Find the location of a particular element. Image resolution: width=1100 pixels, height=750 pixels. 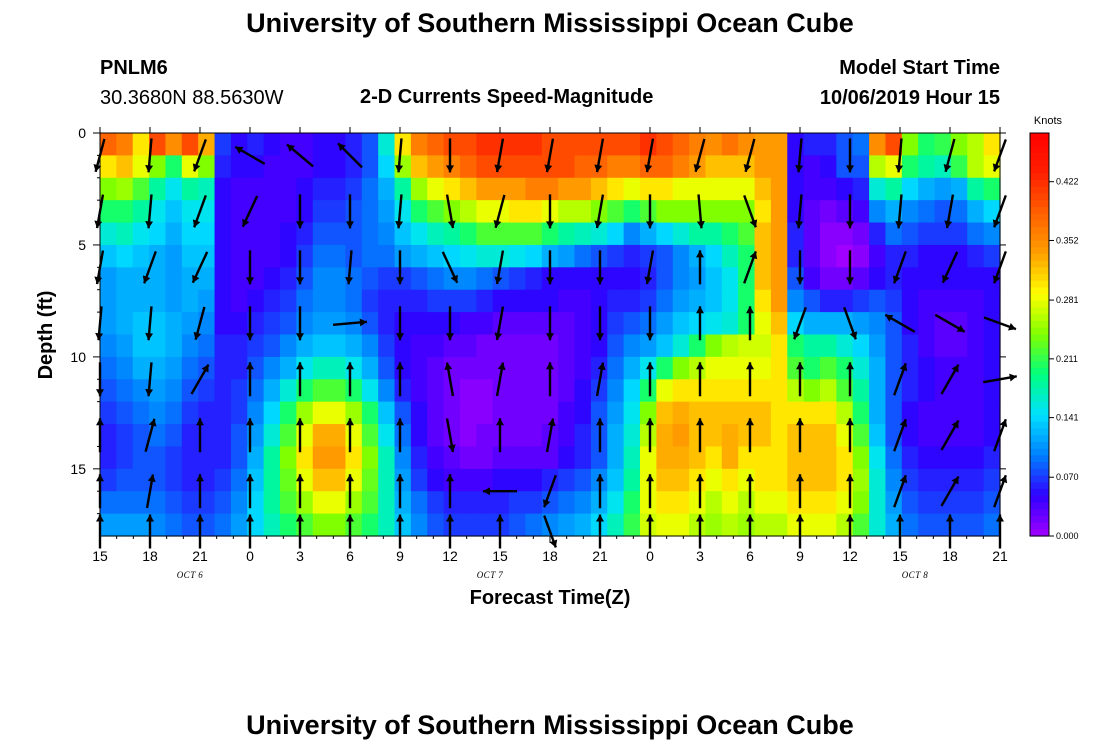

x-tick-label: 12 is located at coordinates (850, 556).